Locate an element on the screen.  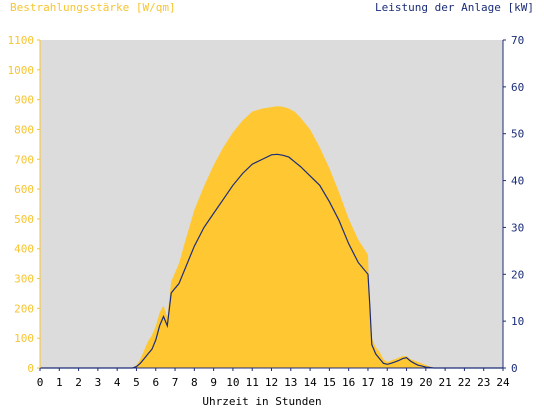
x-tick-label: 9 is located at coordinates (213, 382).